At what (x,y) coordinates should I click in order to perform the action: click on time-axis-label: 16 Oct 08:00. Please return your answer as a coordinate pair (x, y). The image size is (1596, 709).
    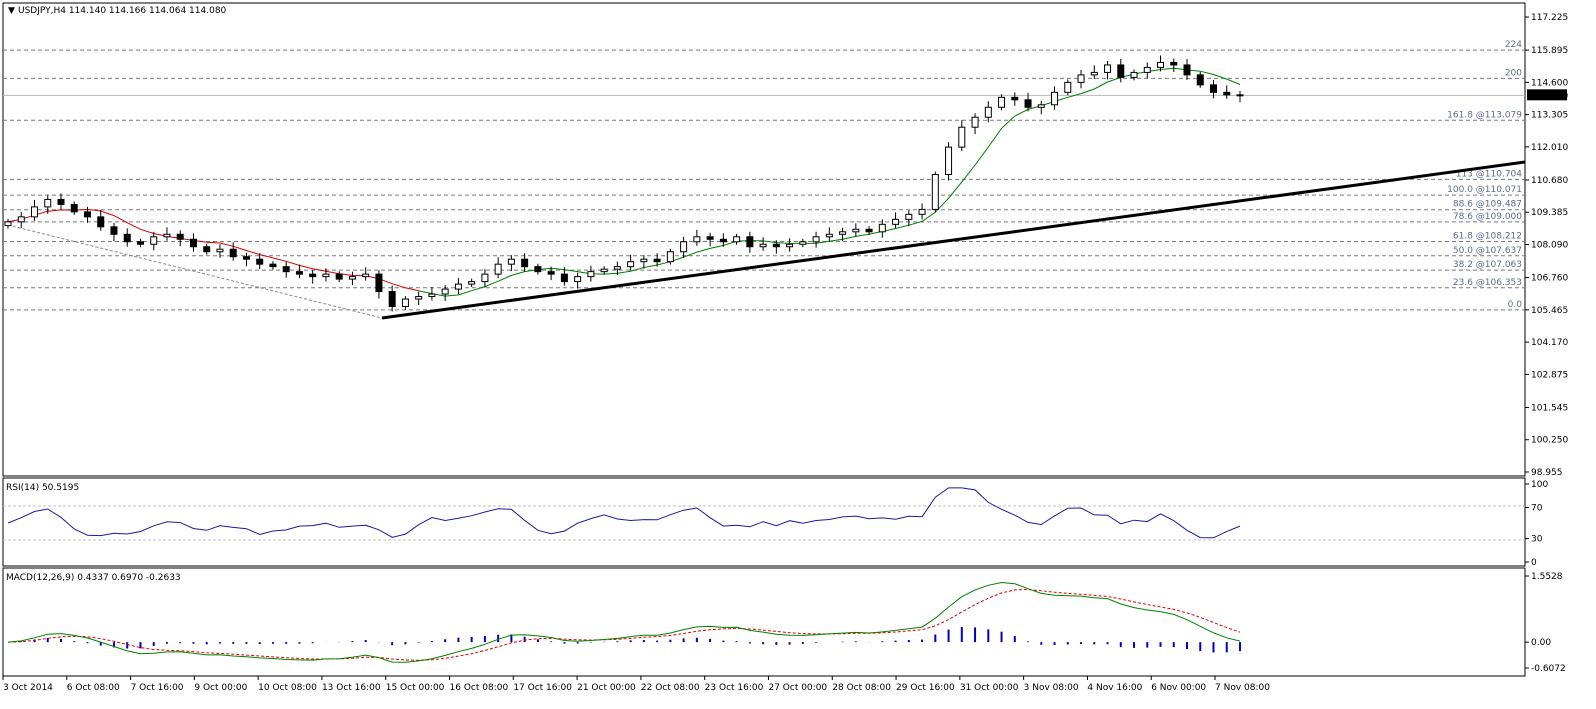
    Looking at the image, I should click on (479, 688).